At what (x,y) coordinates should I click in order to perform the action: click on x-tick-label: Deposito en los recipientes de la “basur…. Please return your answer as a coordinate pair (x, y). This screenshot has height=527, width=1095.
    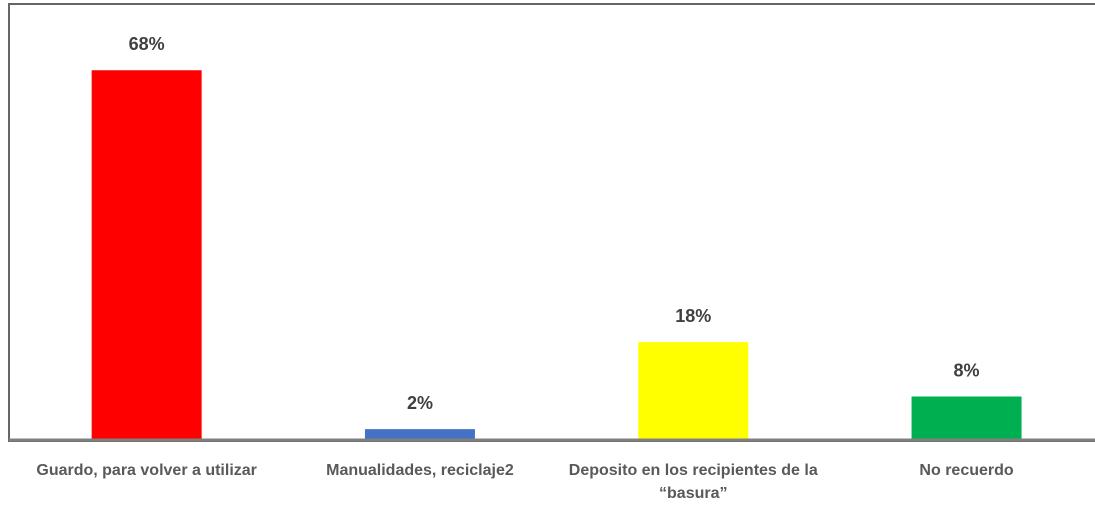
    Looking at the image, I should click on (693, 482).